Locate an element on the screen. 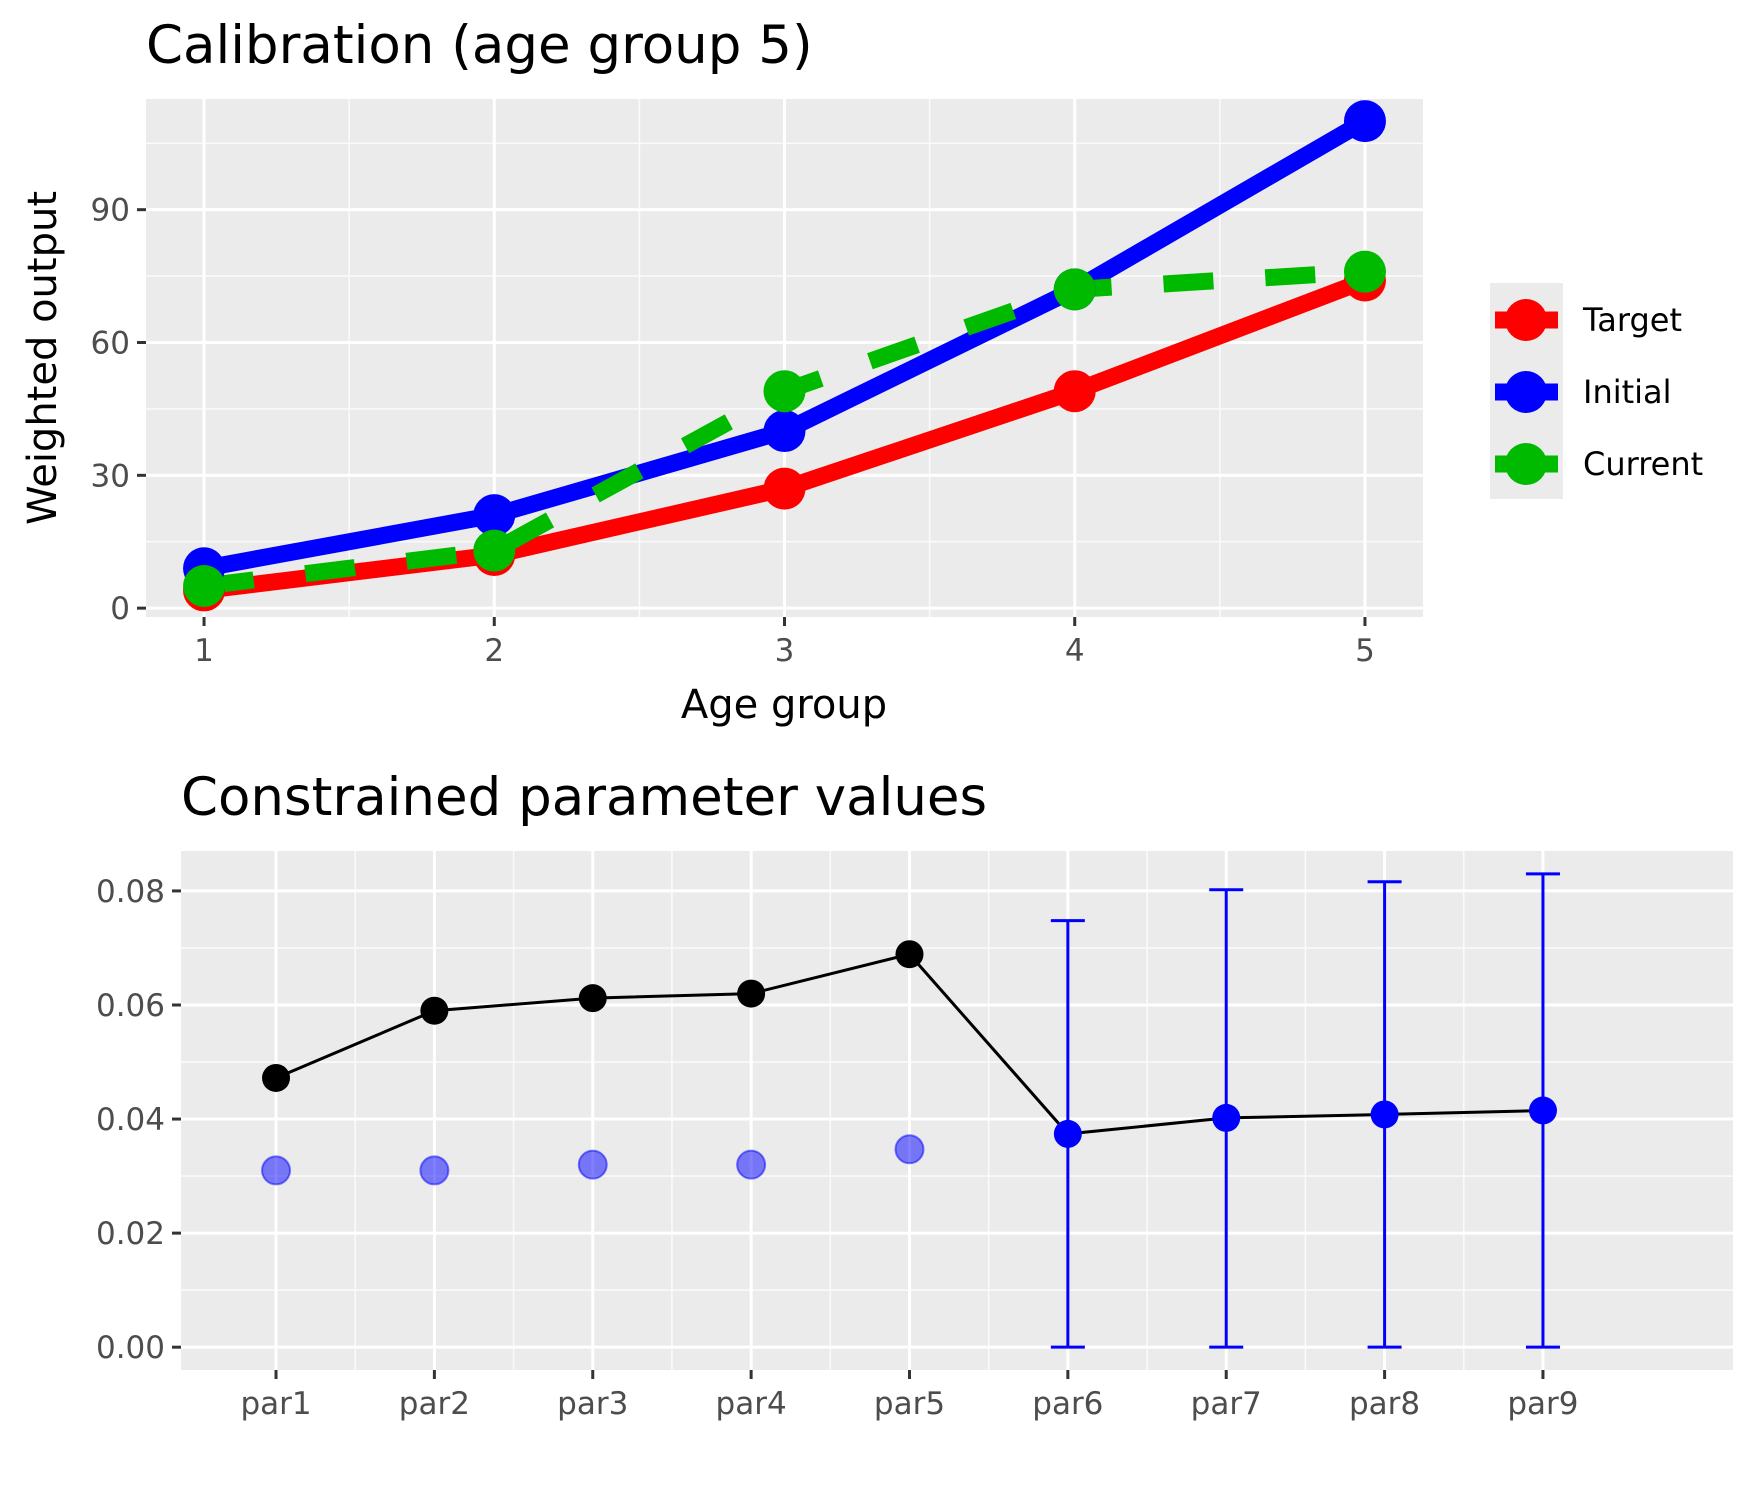 The width and height of the screenshot is (1750, 1500). calibration-legend: Target Initial Current is located at coordinates (1596, 391).